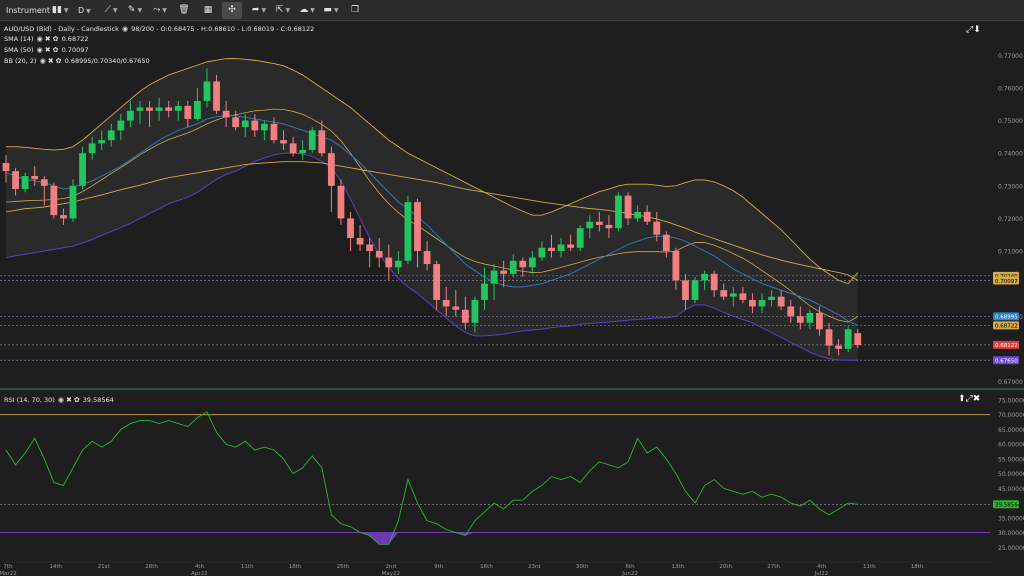  Describe the element at coordinates (75, 39) in the screenshot. I see `sma14-value: 0.68722` at that location.